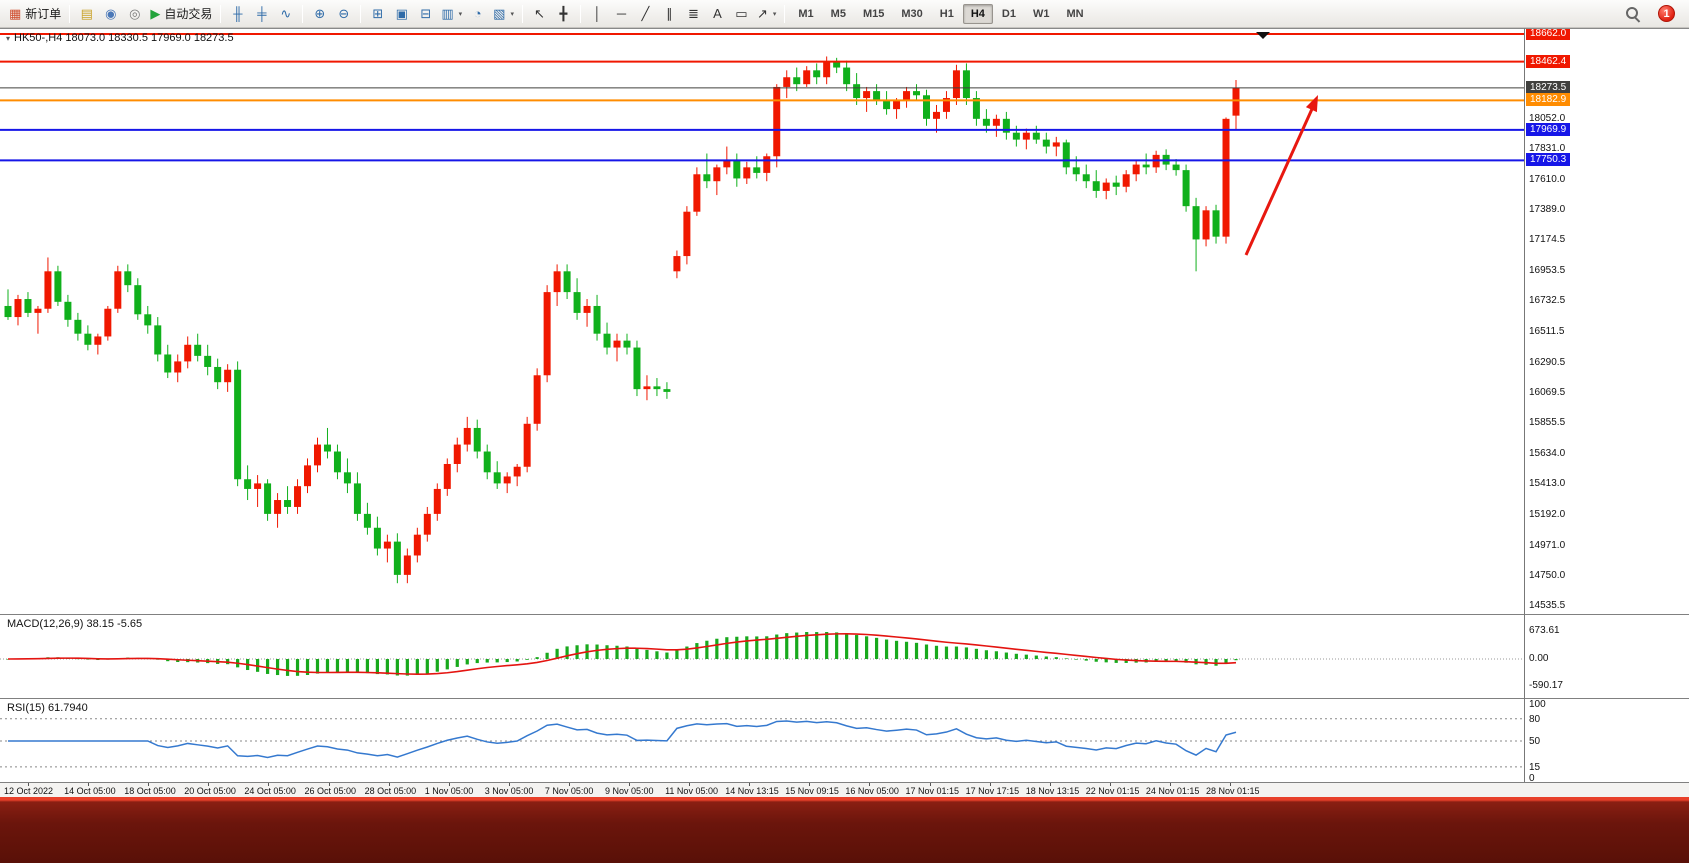 This screenshot has width=1689, height=863. What do you see at coordinates (669, 14) in the screenshot?
I see `equidistant-channel-button: ∥` at bounding box center [669, 14].